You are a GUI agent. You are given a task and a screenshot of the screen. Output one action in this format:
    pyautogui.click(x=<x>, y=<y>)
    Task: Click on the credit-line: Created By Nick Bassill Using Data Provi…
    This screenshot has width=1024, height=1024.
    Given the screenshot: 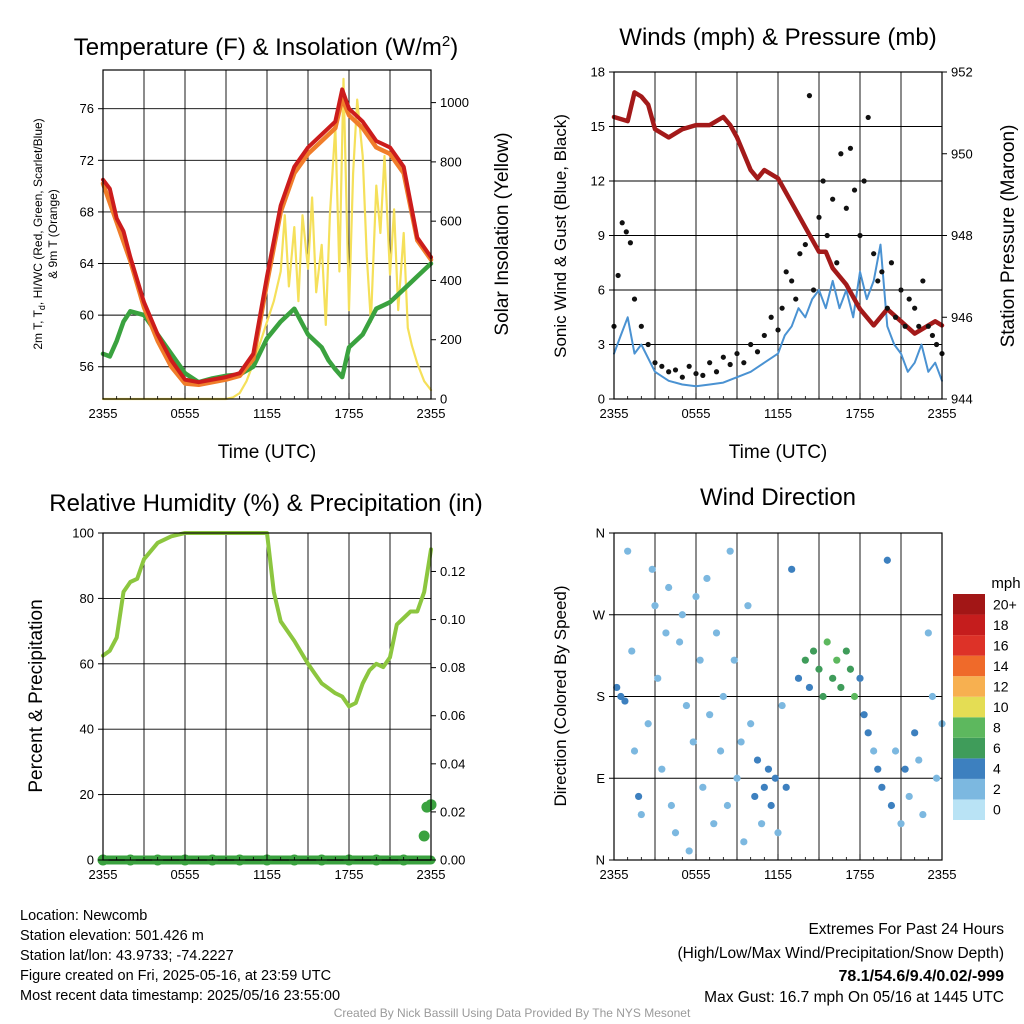 What is the action you would take?
    pyautogui.click(x=512, y=1013)
    